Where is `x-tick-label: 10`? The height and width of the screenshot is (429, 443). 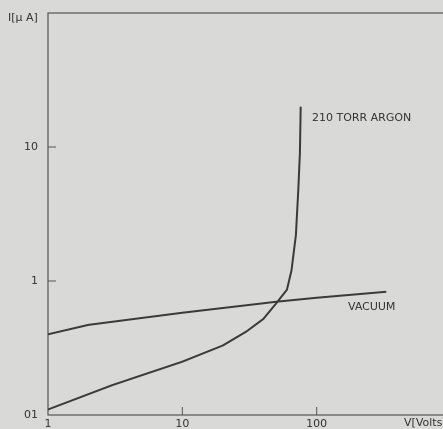 x-tick-label: 10 is located at coordinates (182, 423).